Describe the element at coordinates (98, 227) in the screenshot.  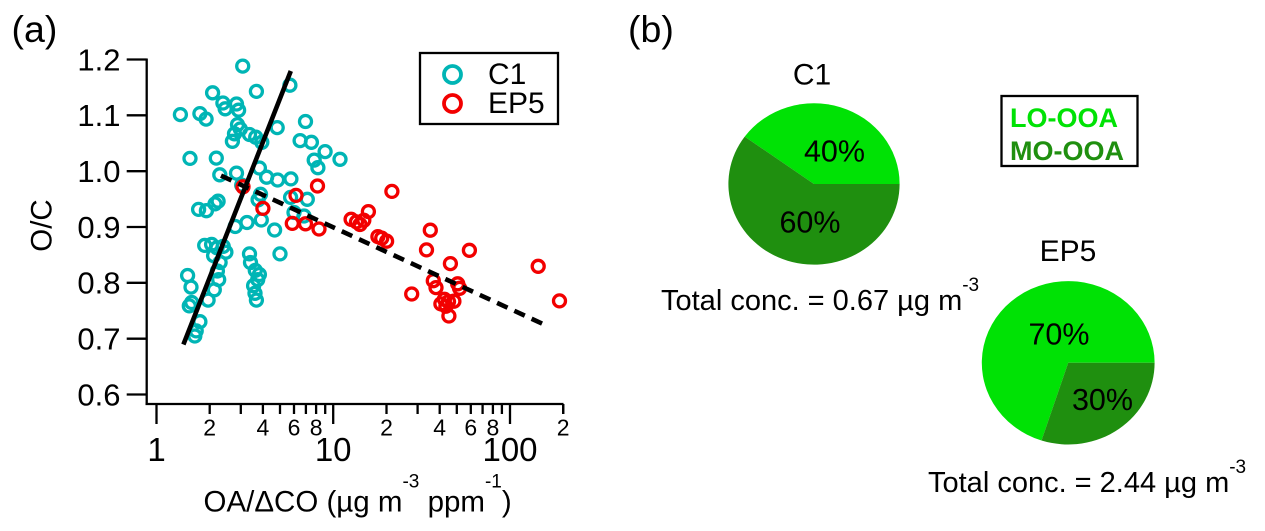
I see `svg-text: 0.9` at that location.